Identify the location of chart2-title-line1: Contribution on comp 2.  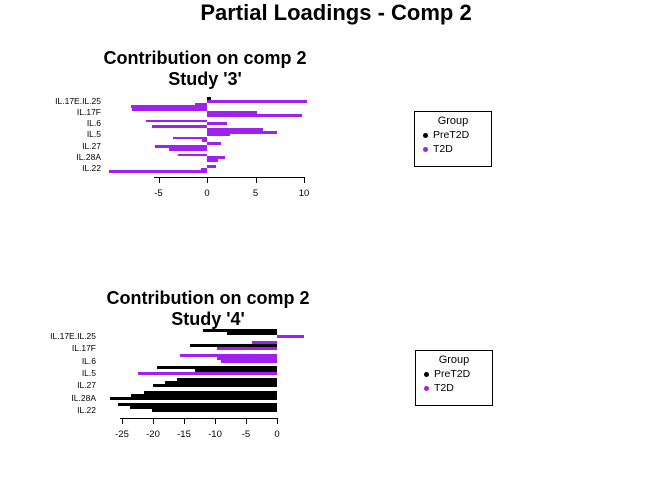
(208, 298).